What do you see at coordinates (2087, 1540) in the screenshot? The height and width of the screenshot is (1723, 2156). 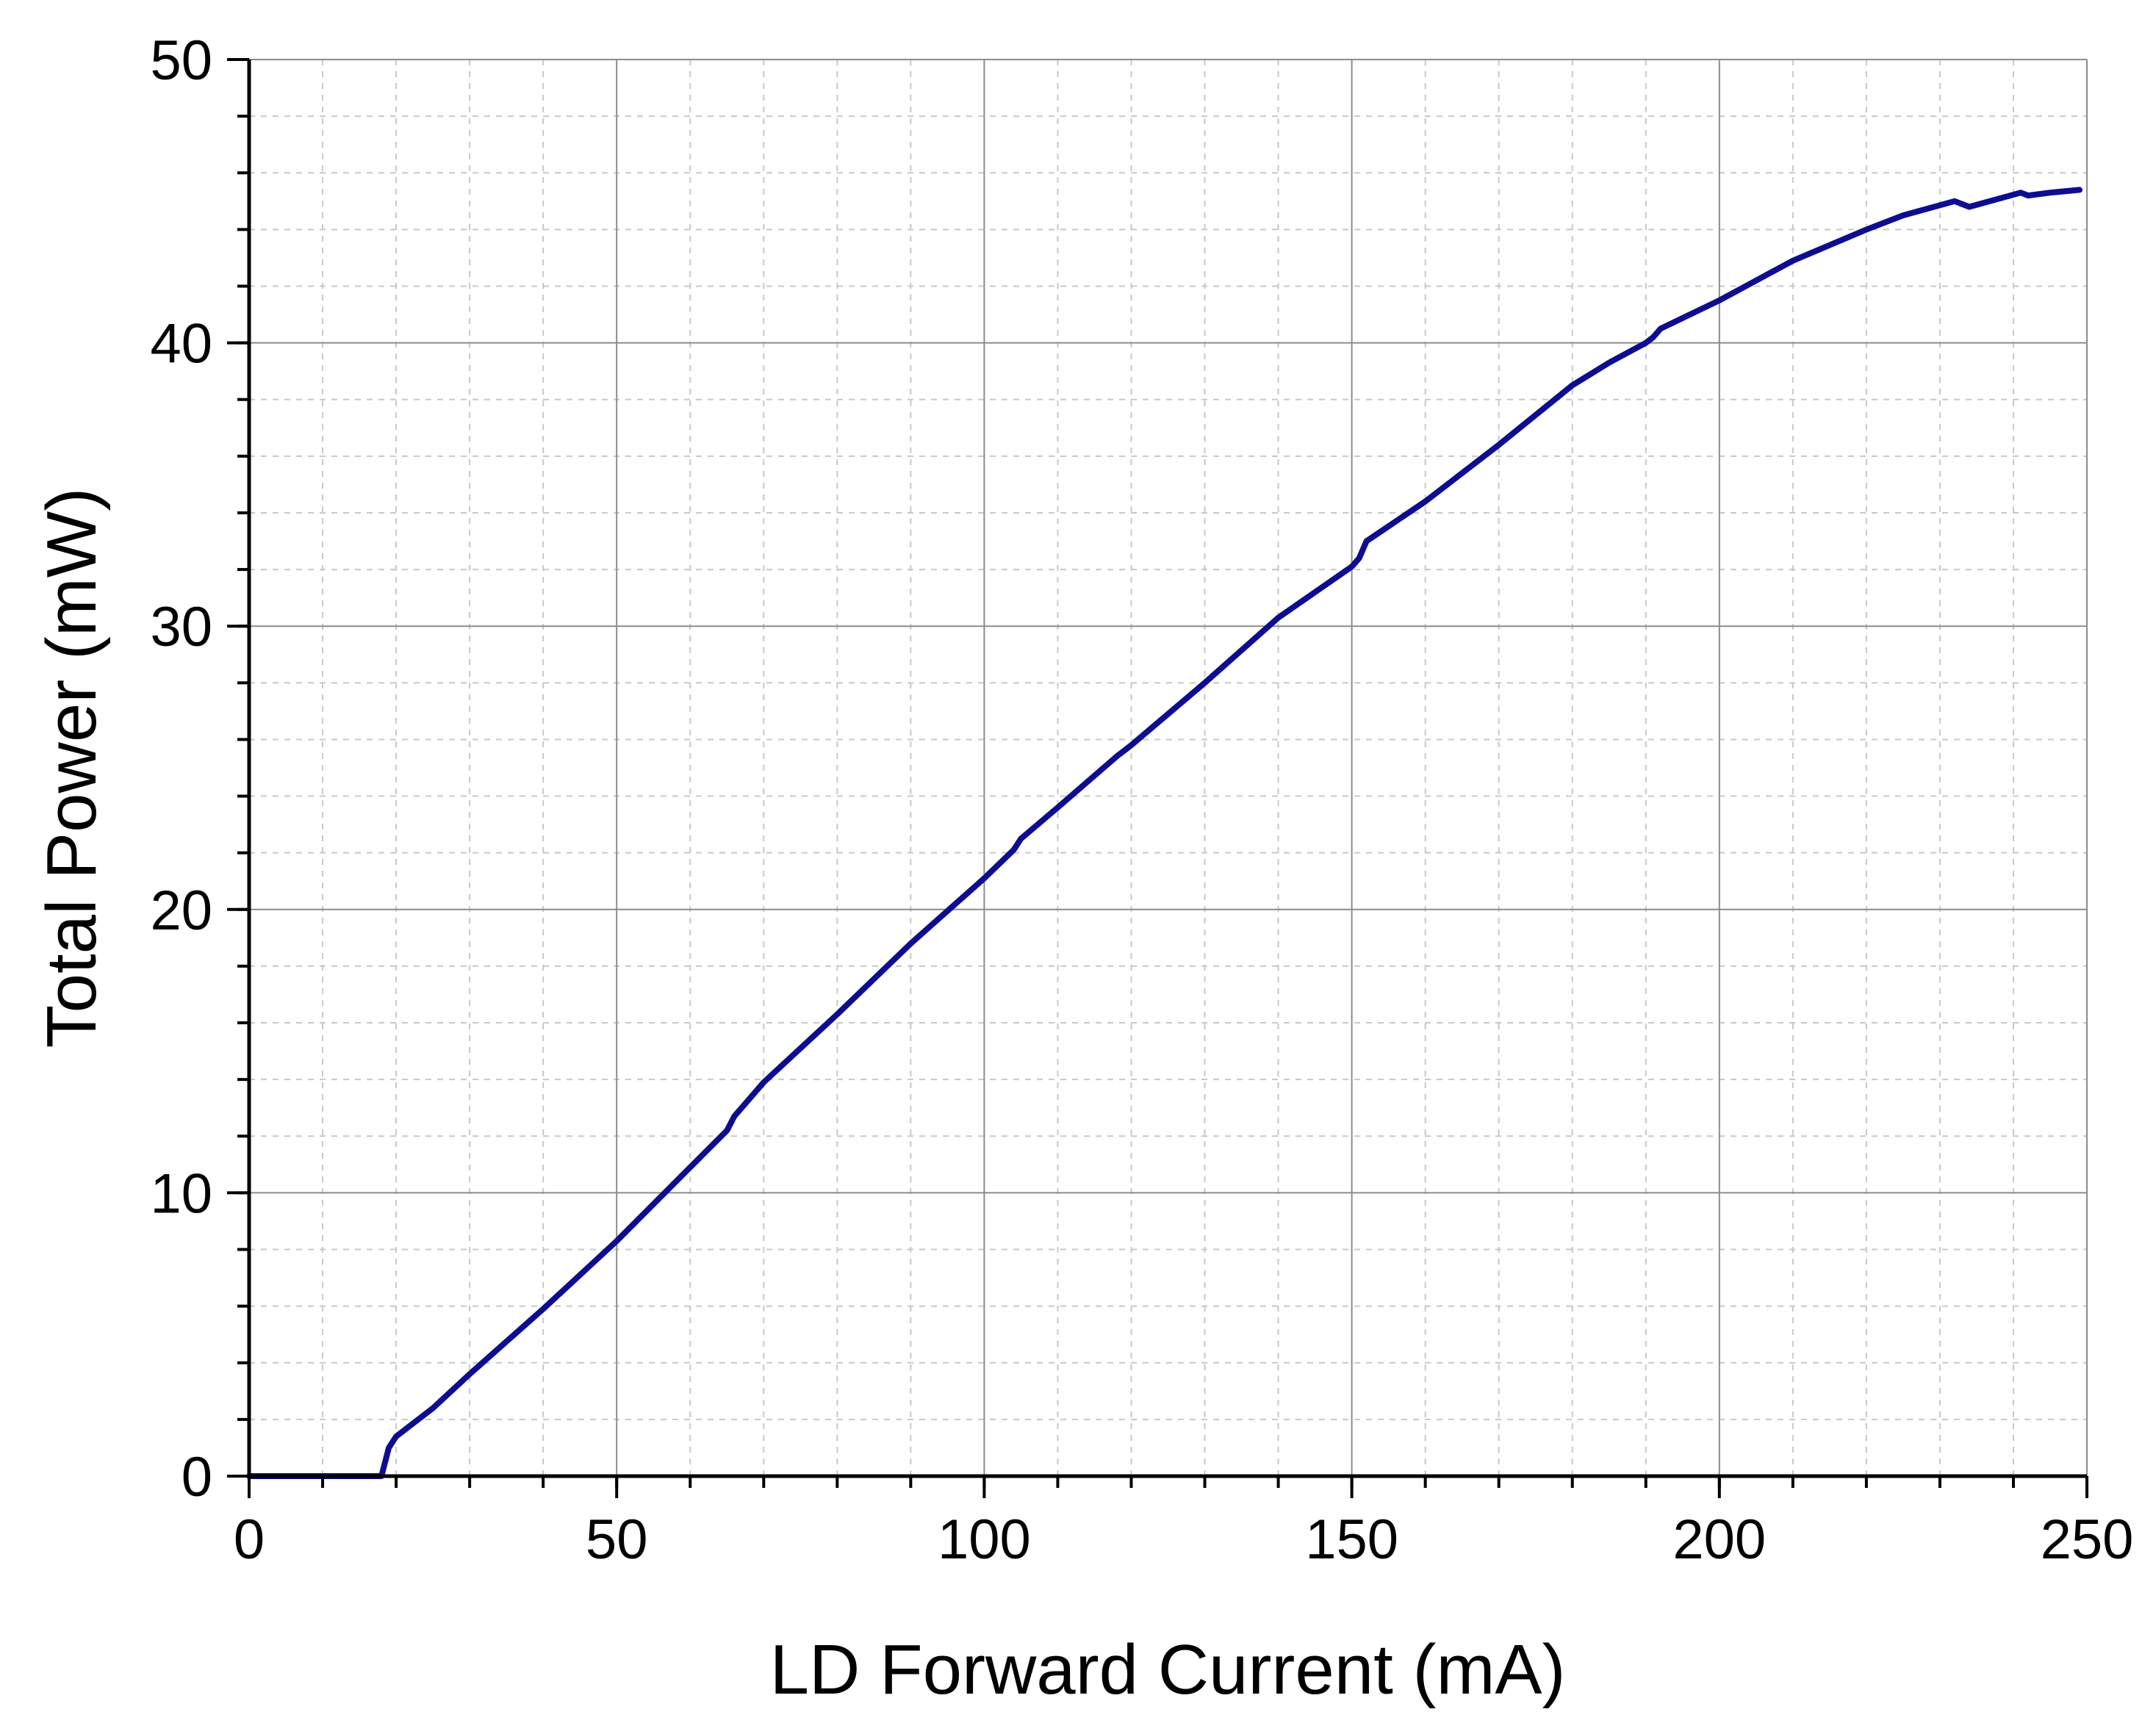 I see `x-tick-label: 250` at bounding box center [2087, 1540].